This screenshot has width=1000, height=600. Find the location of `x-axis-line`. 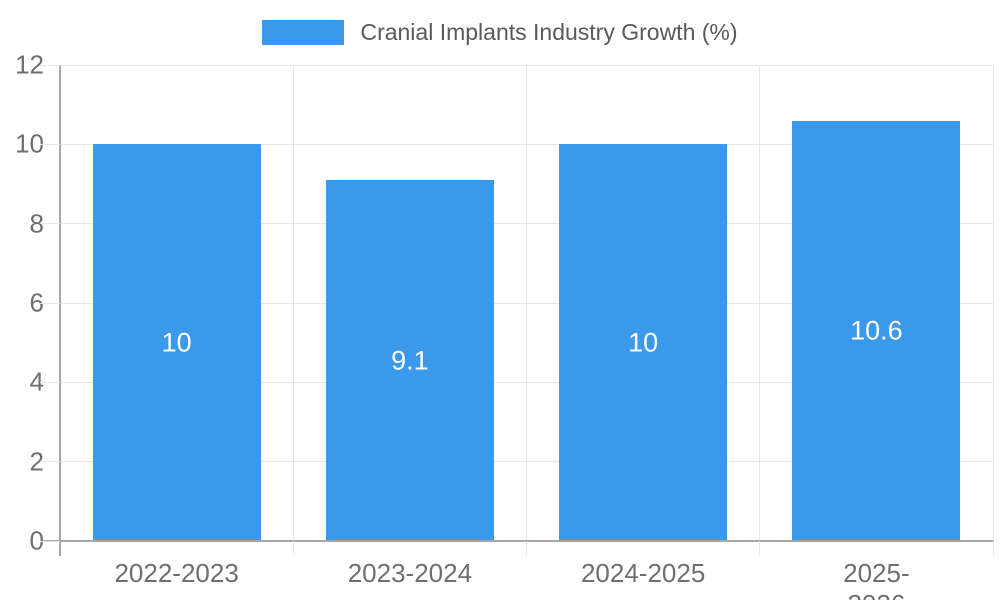

x-axis-line is located at coordinates (518, 541).